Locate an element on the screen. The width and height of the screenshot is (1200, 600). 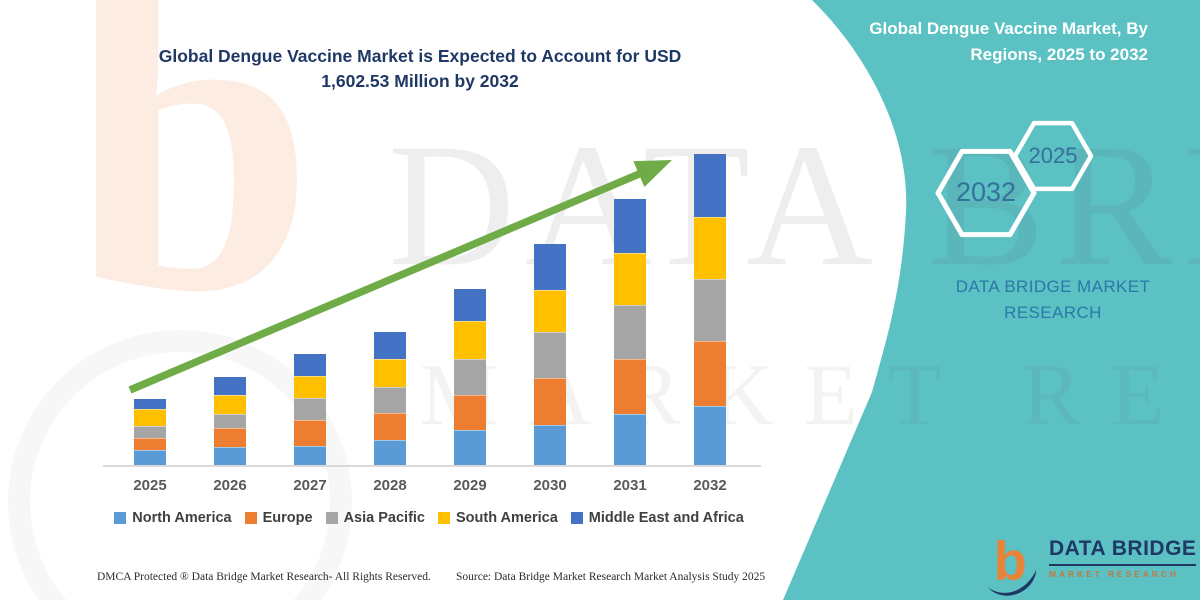
bar-segment-2032-europe is located at coordinates (710, 373).